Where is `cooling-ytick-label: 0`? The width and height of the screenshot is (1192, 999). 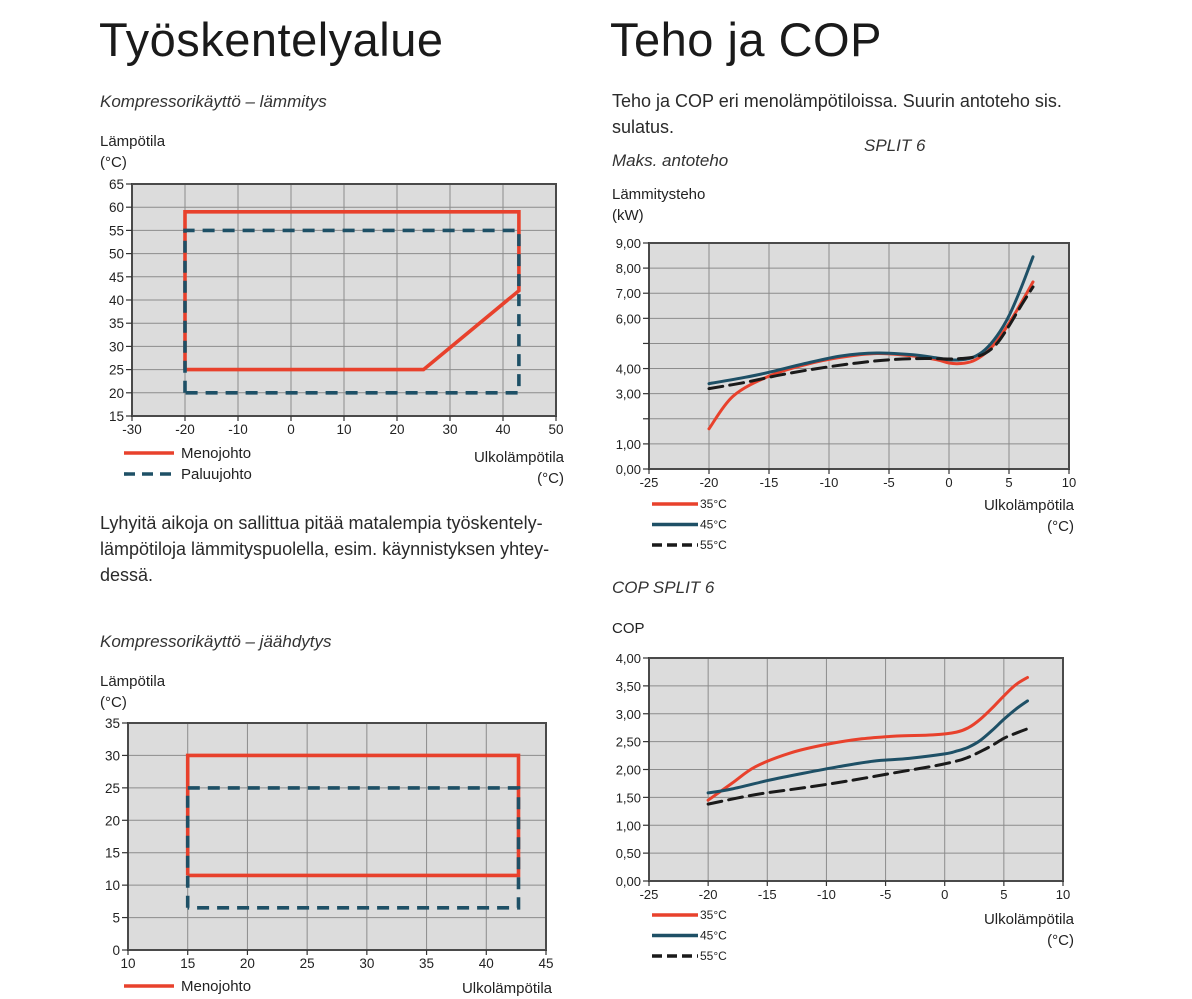
cooling-ytick-label: 0 is located at coordinates (116, 950).